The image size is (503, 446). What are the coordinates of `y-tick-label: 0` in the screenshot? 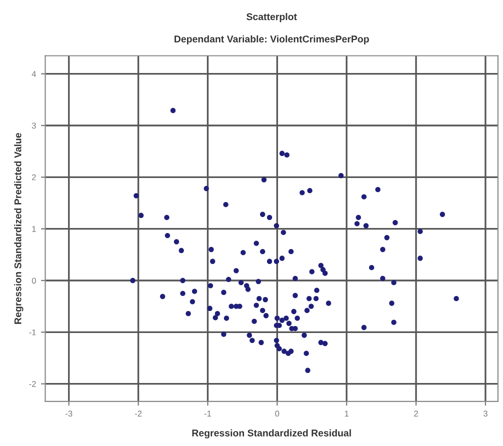 It's located at (34, 281).